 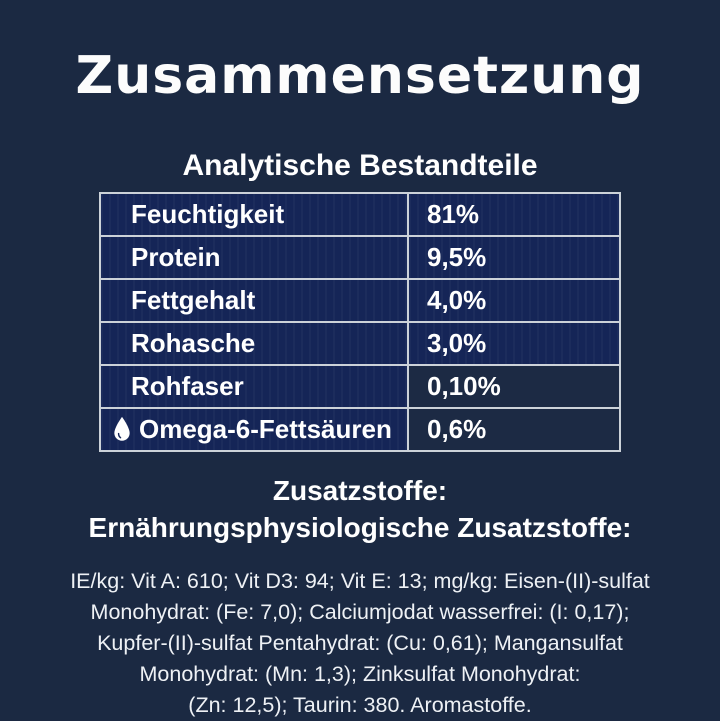 What do you see at coordinates (514, 343) in the screenshot?
I see `row-value: 3,0%` at bounding box center [514, 343].